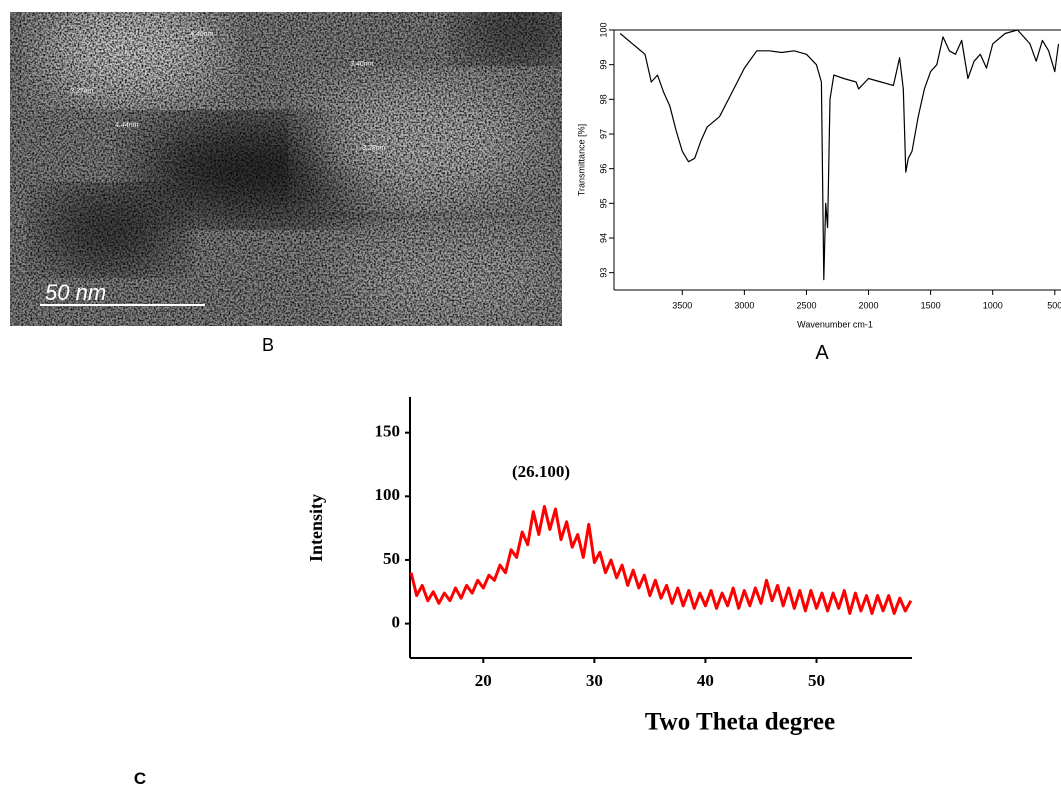  Describe the element at coordinates (140, 778) in the screenshot. I see `panel-label: C` at that location.